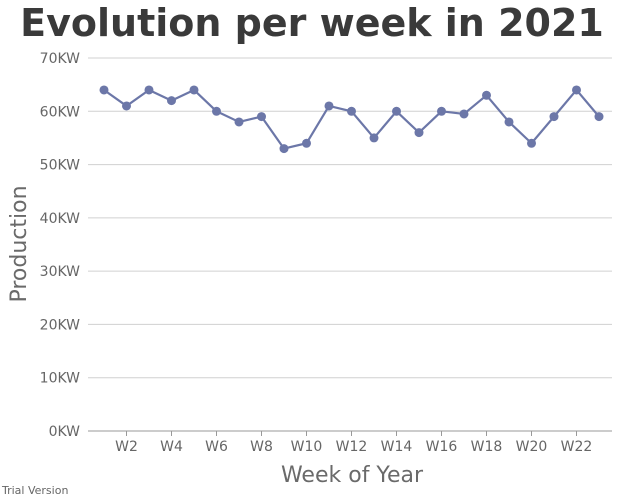  Describe the element at coordinates (60, 112) in the screenshot. I see `y-tick-label: 60KW` at that location.